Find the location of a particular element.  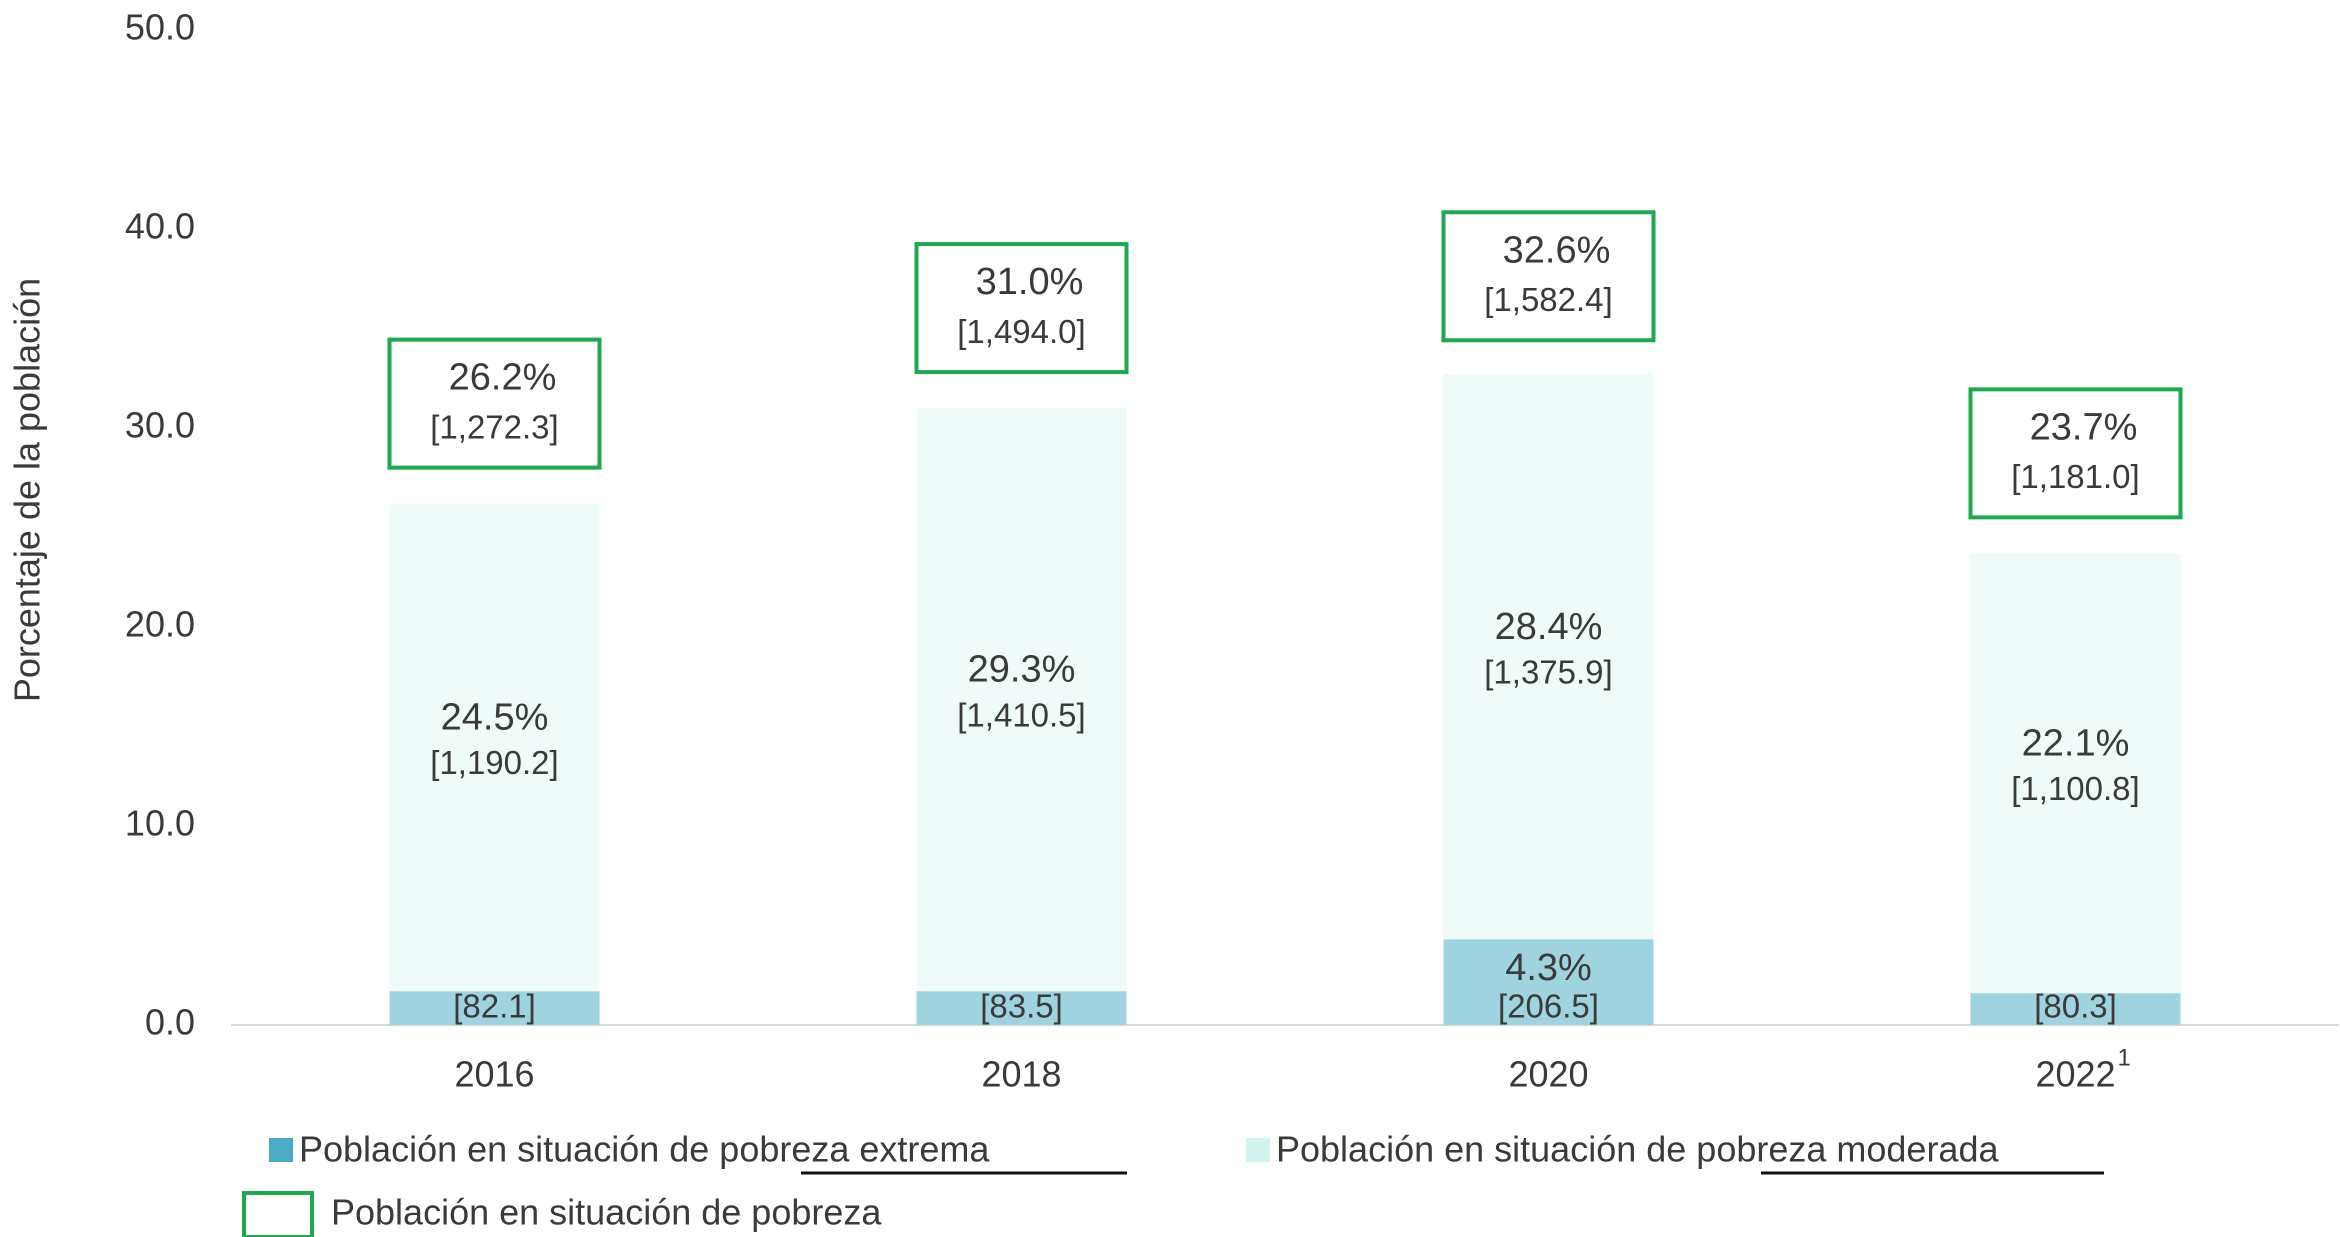

count-label: [82.1] is located at coordinates (494, 1006).